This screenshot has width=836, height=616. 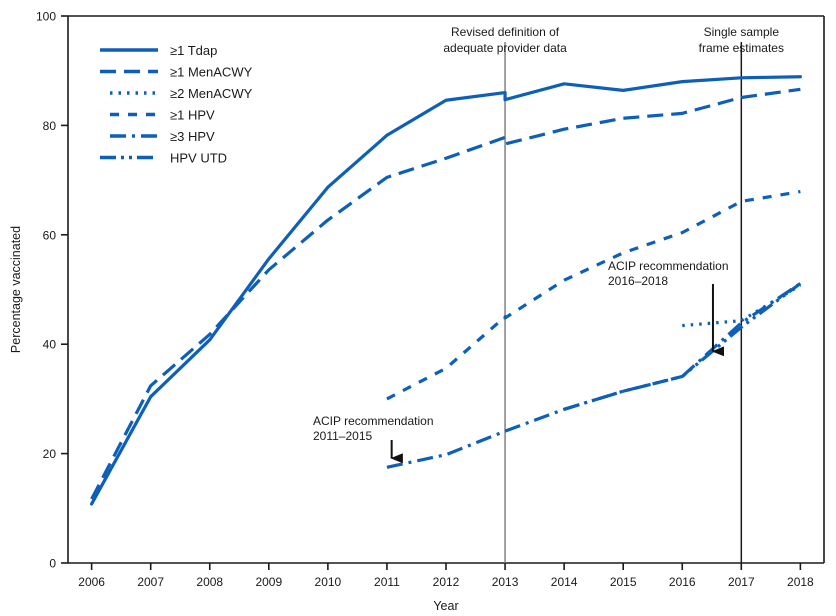 What do you see at coordinates (343, 436) in the screenshot?
I see `acip-2011-2015-label-line2: 2011–2015` at bounding box center [343, 436].